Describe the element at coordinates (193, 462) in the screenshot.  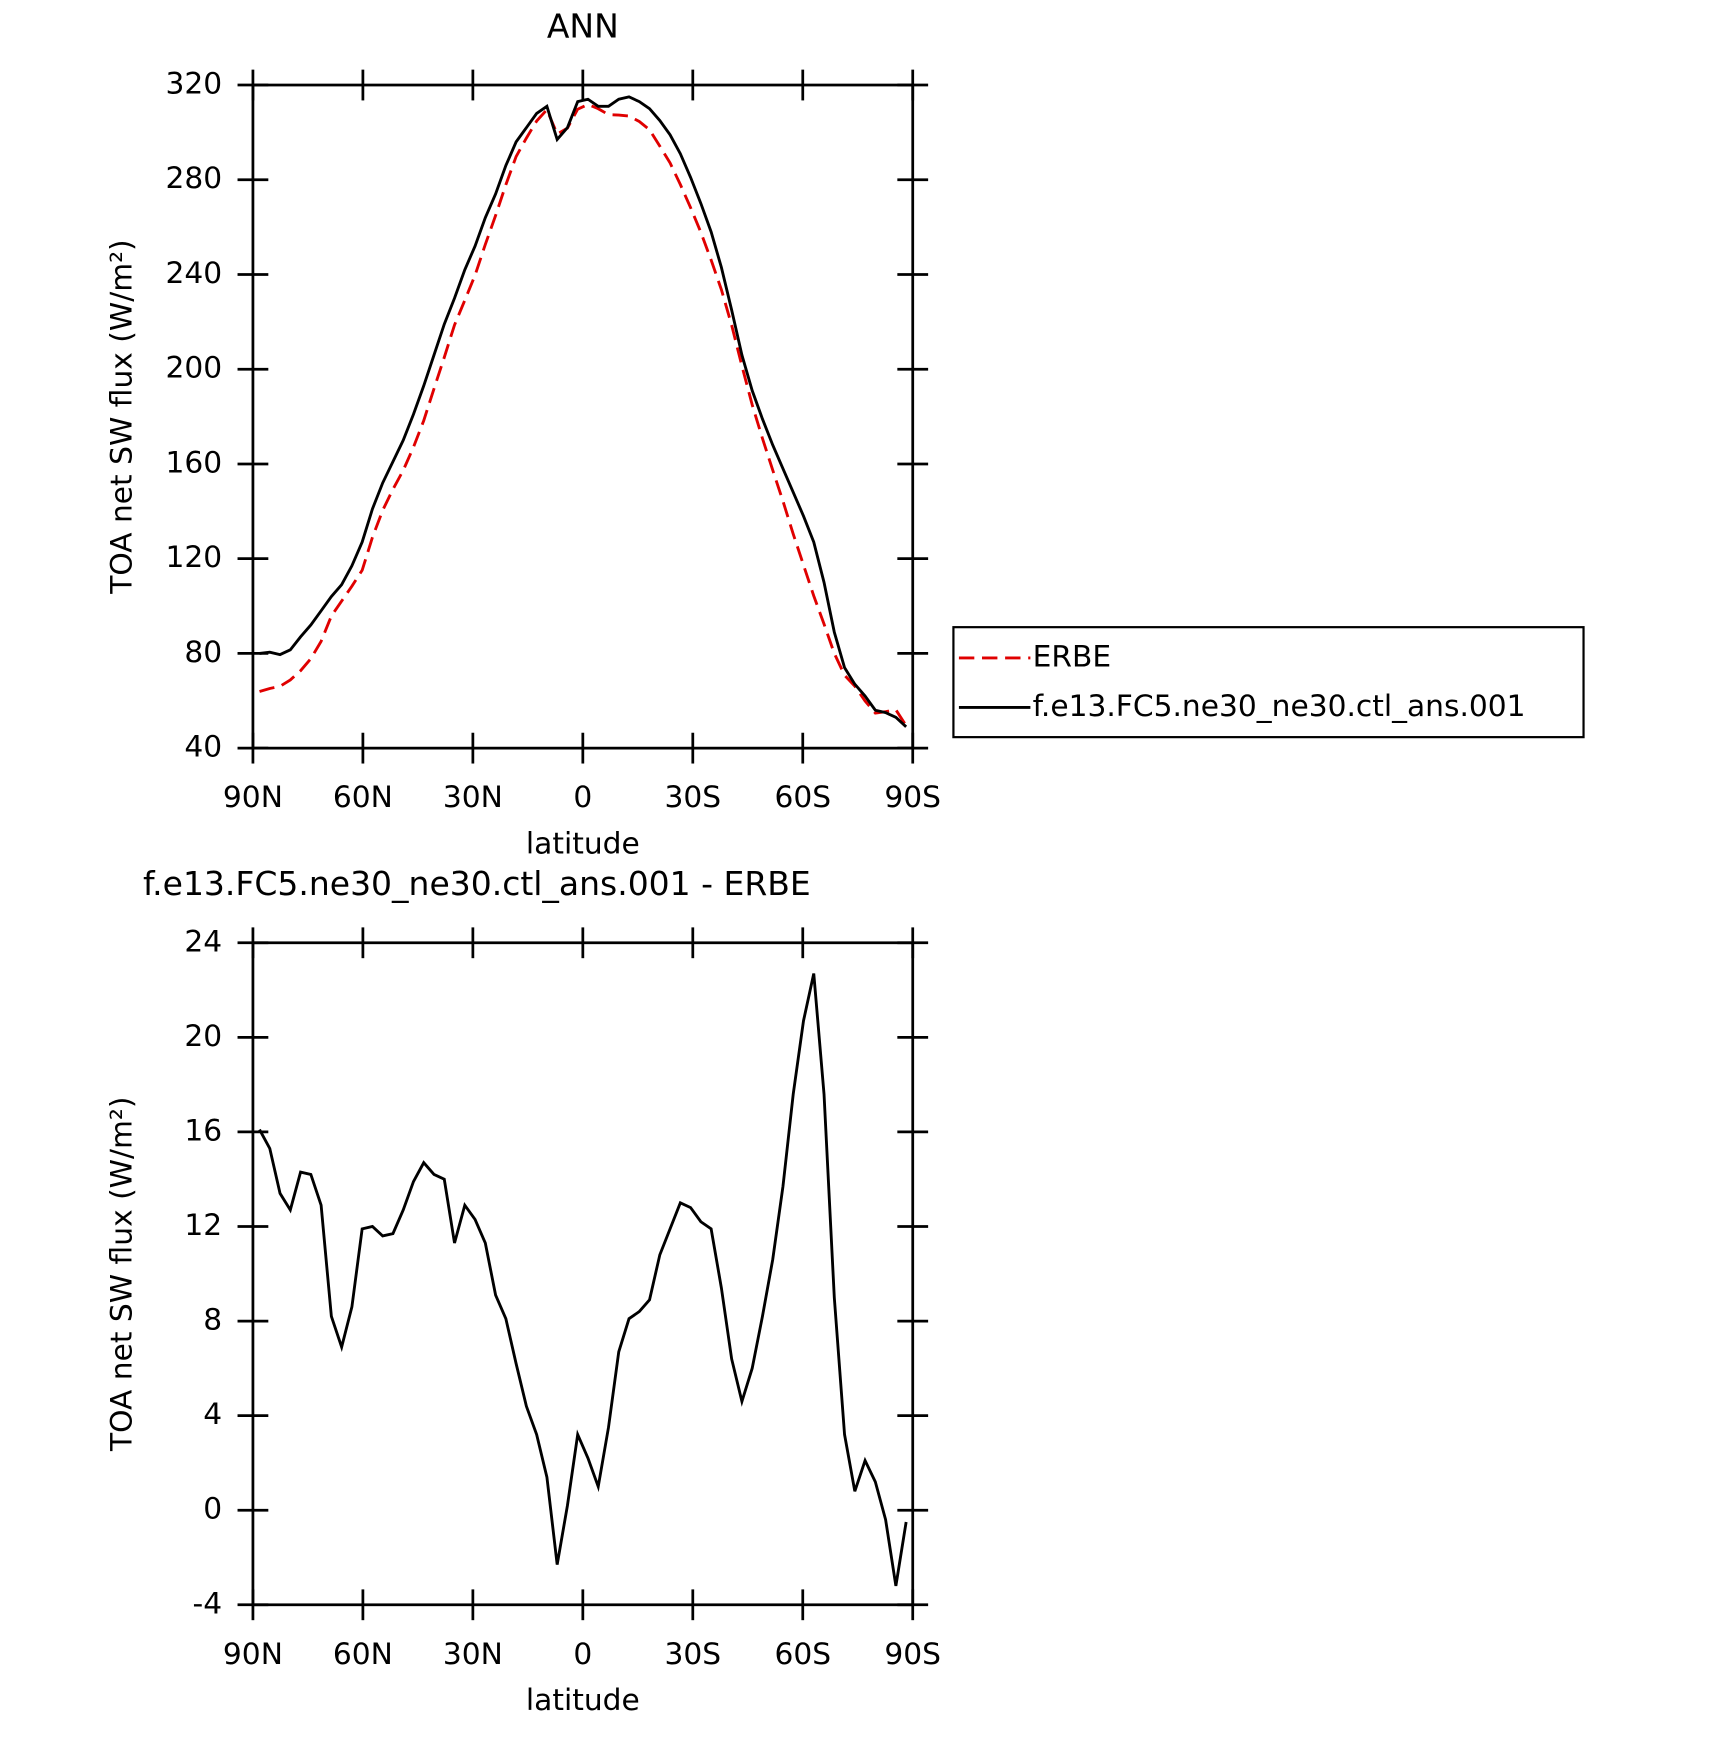
I see `y-tick-label: 160` at that location.